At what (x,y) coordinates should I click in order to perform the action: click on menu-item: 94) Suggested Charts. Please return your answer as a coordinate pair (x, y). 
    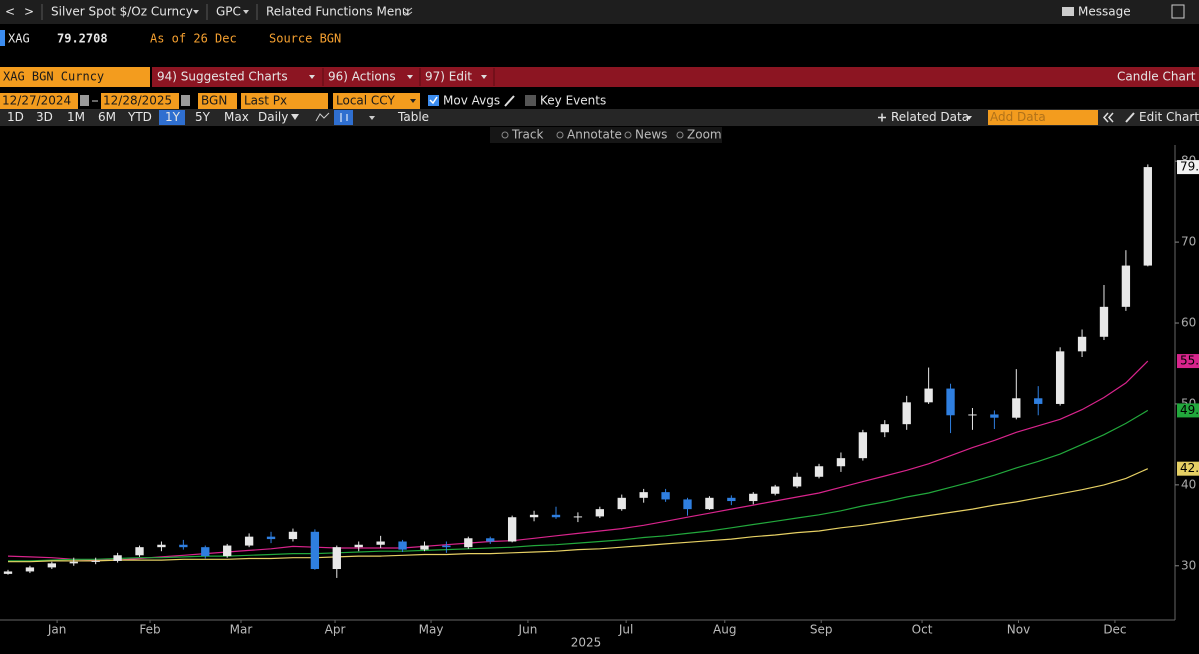
    Looking at the image, I should click on (222, 77).